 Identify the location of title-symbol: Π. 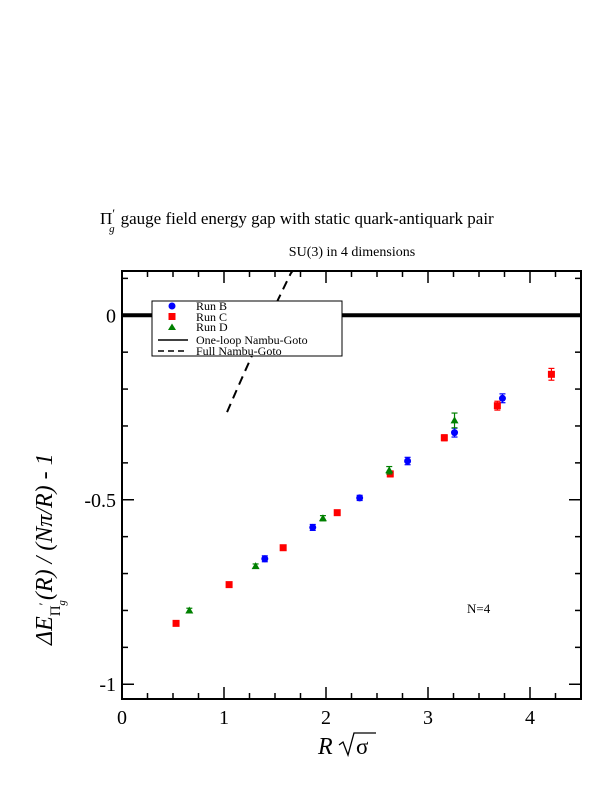
(106, 218).